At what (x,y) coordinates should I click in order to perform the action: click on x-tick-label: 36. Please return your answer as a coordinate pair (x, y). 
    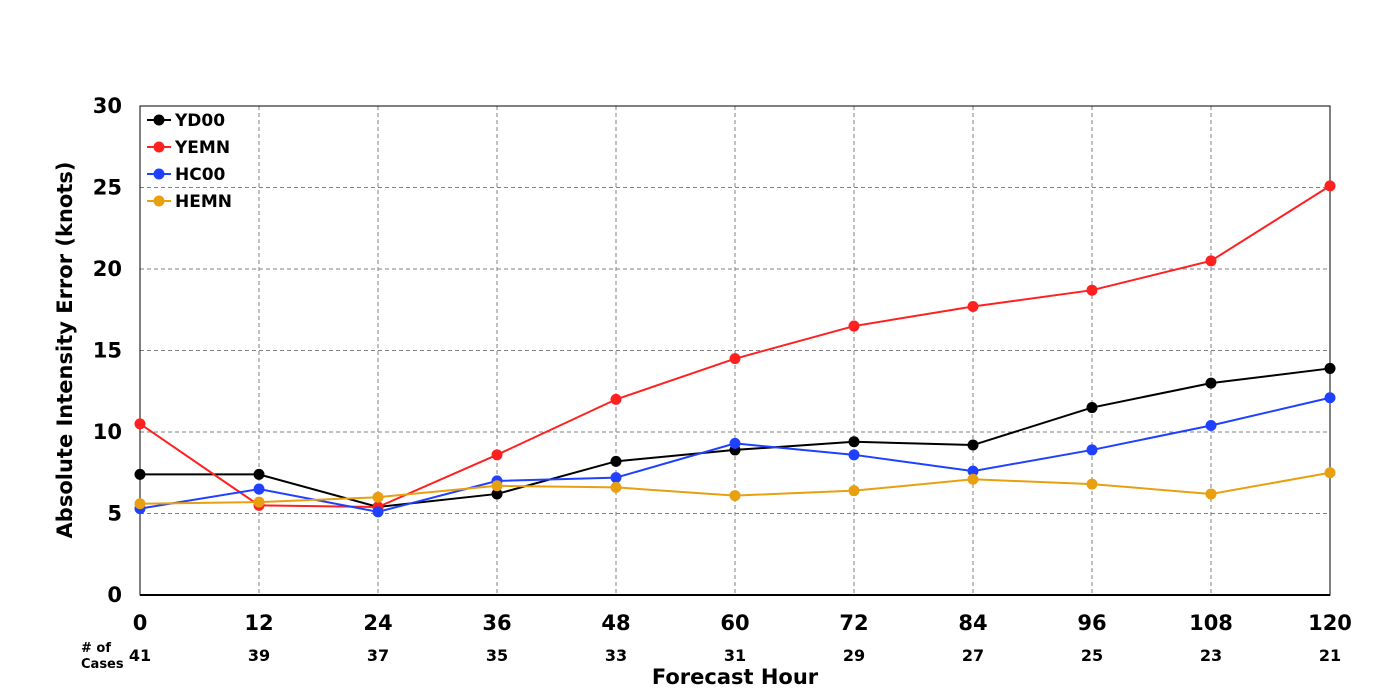
    Looking at the image, I should click on (496, 623).